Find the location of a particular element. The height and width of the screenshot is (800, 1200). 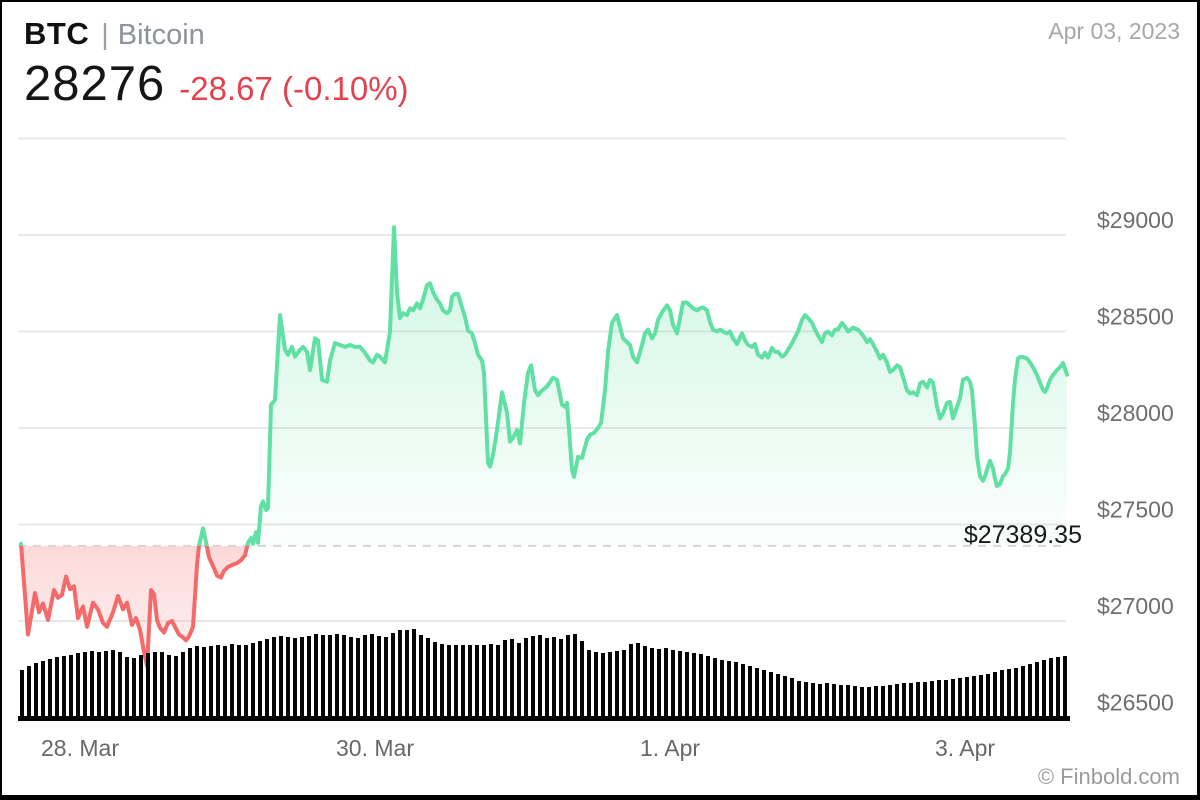

volume-axis-line is located at coordinates (544, 718).